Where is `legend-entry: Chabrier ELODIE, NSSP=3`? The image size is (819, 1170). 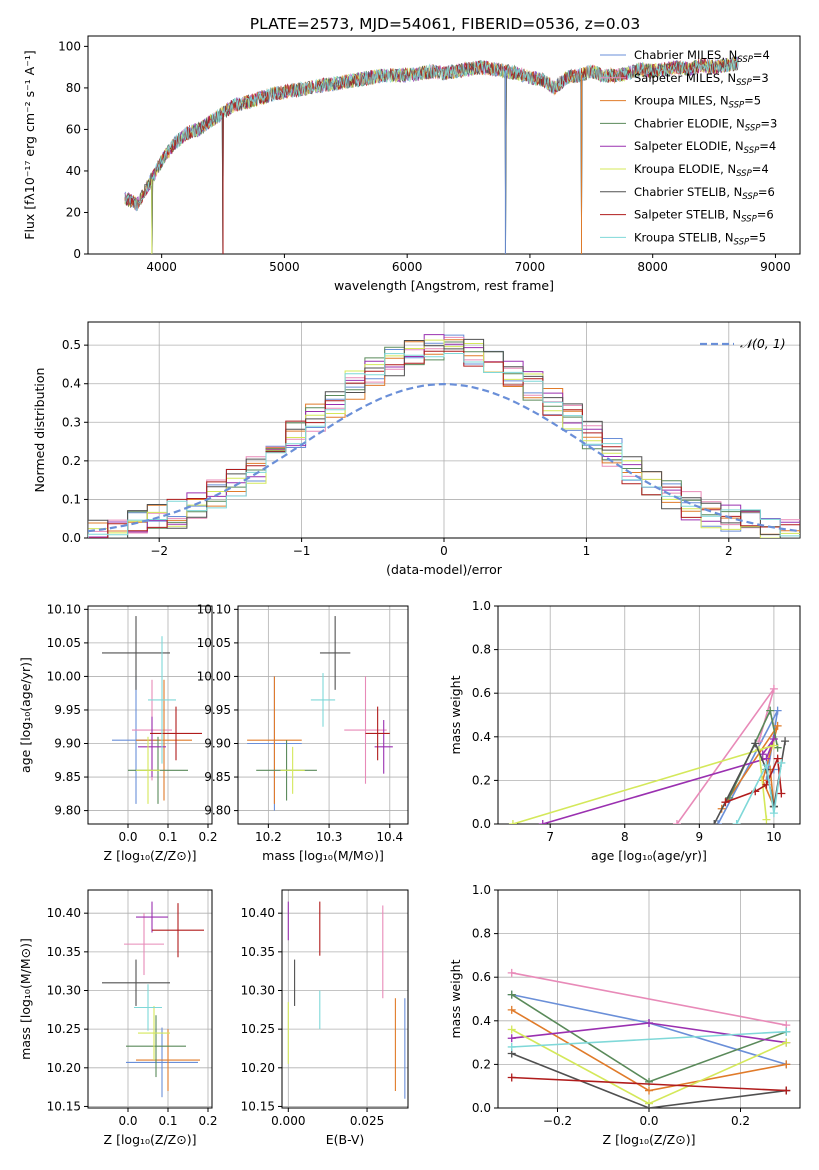 legend-entry: Chabrier ELODIE, NSSP=3 is located at coordinates (705, 124).